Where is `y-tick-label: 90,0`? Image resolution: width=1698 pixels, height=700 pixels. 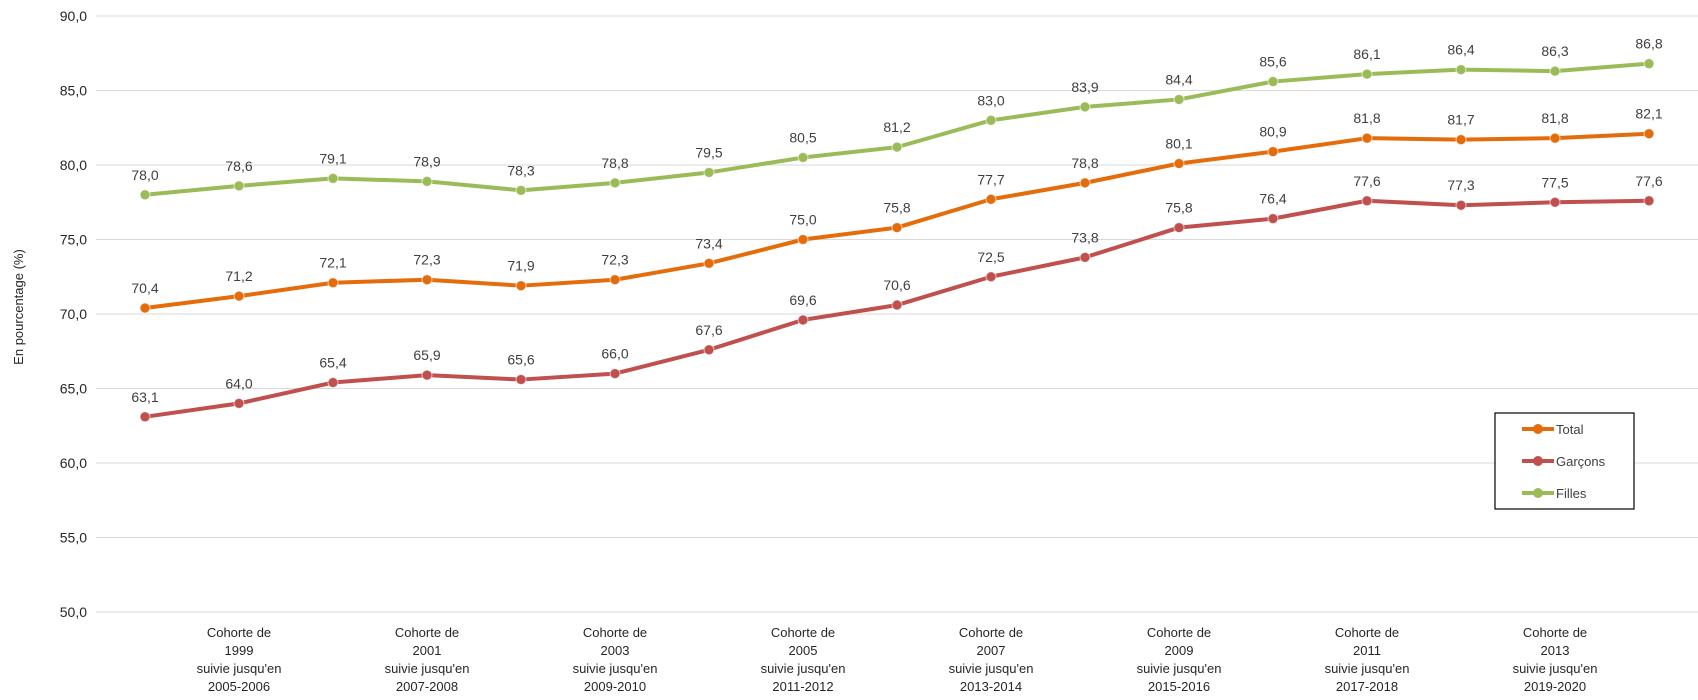
y-tick-label: 90,0 is located at coordinates (73, 16).